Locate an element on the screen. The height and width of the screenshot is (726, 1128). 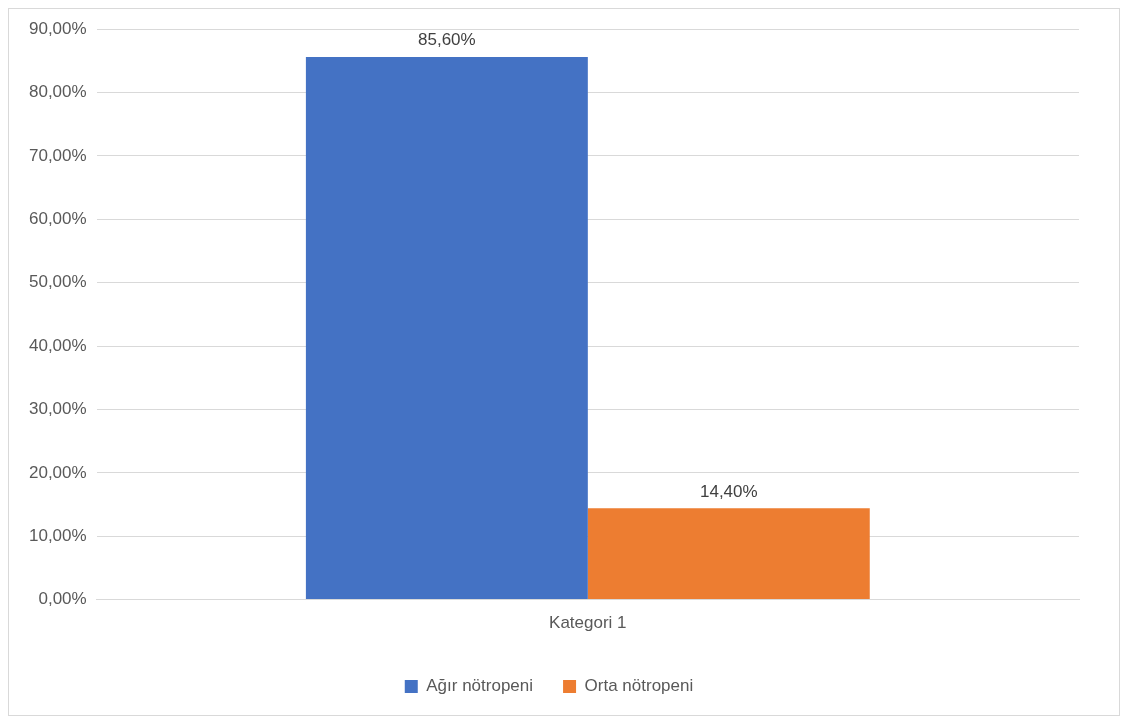
data-label: 14,40% is located at coordinates (728, 491).